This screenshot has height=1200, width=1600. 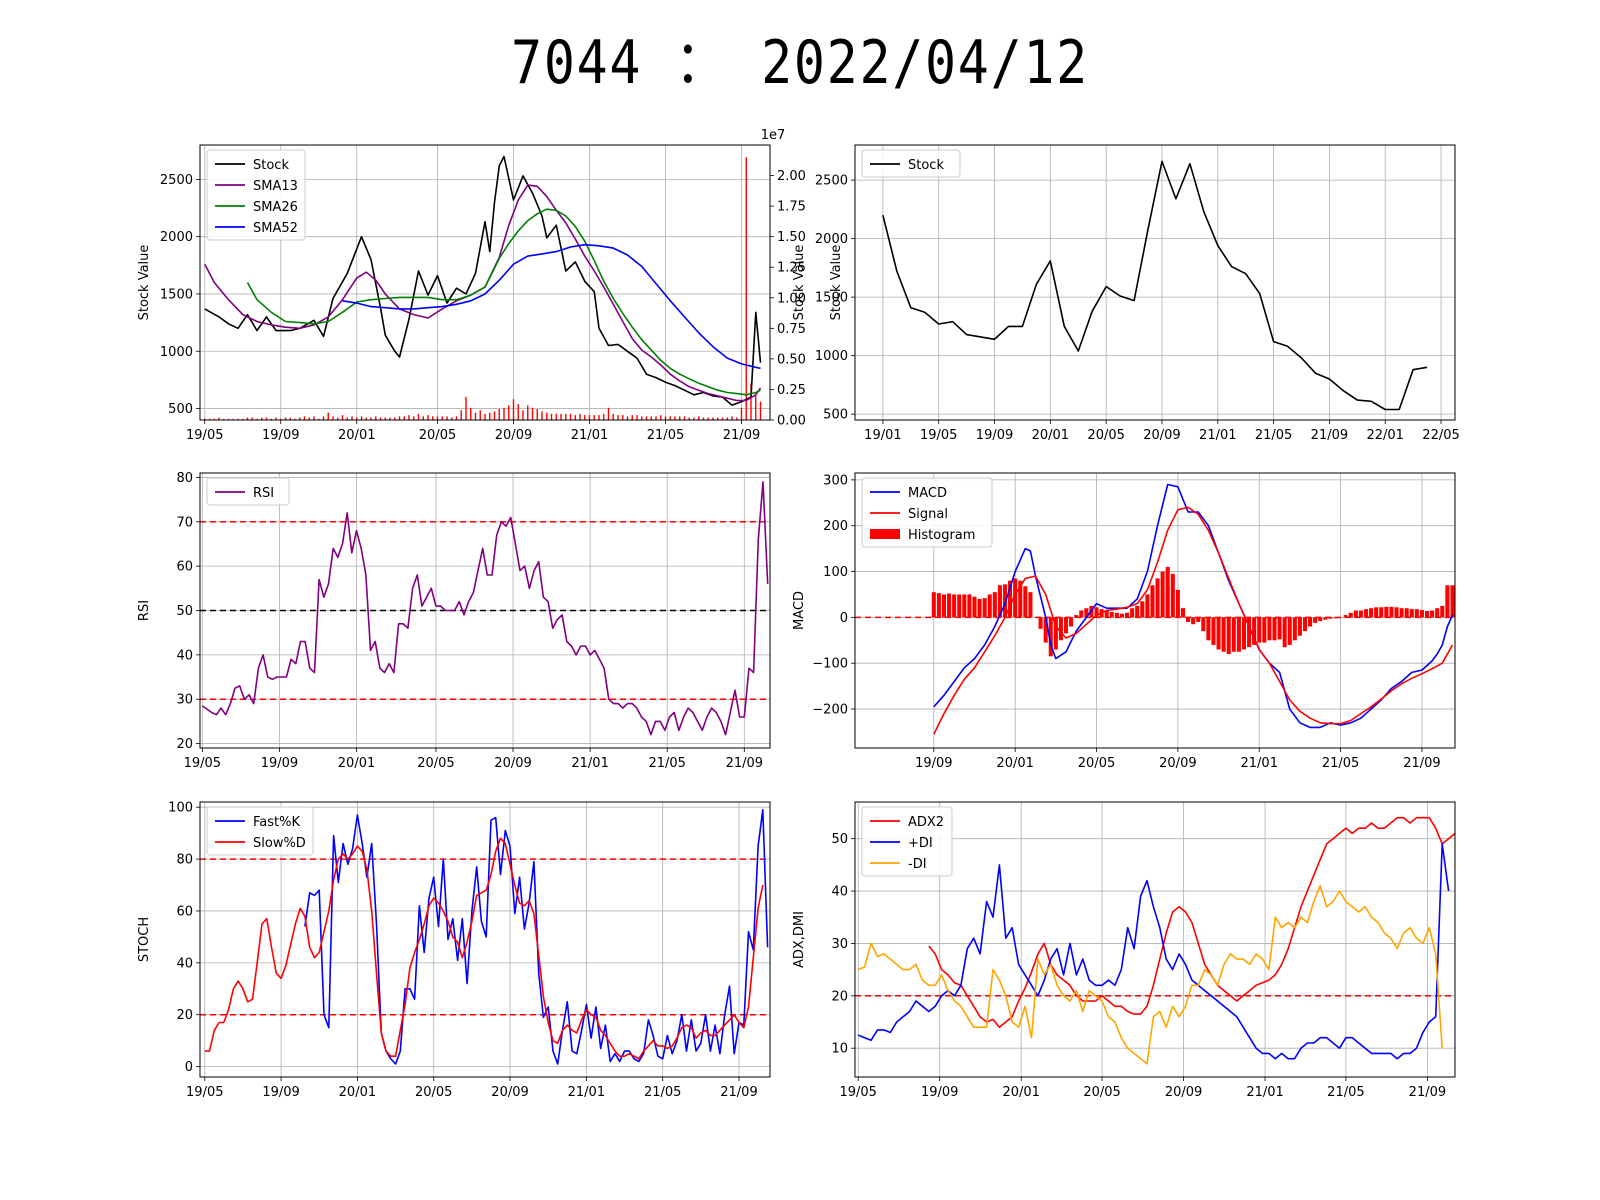 What do you see at coordinates (791, 359) in the screenshot?
I see `y2-tick-label: 0.50` at bounding box center [791, 359].